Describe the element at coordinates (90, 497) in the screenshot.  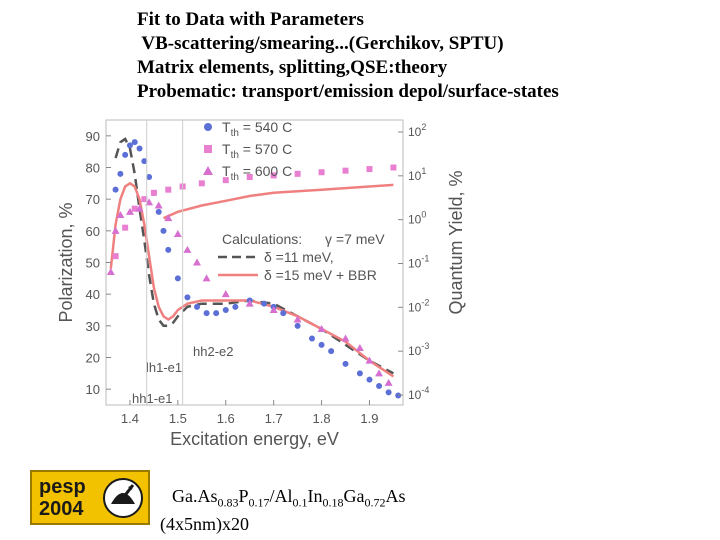
I see `pesp-2004-logo: pesp 2004` at that location.